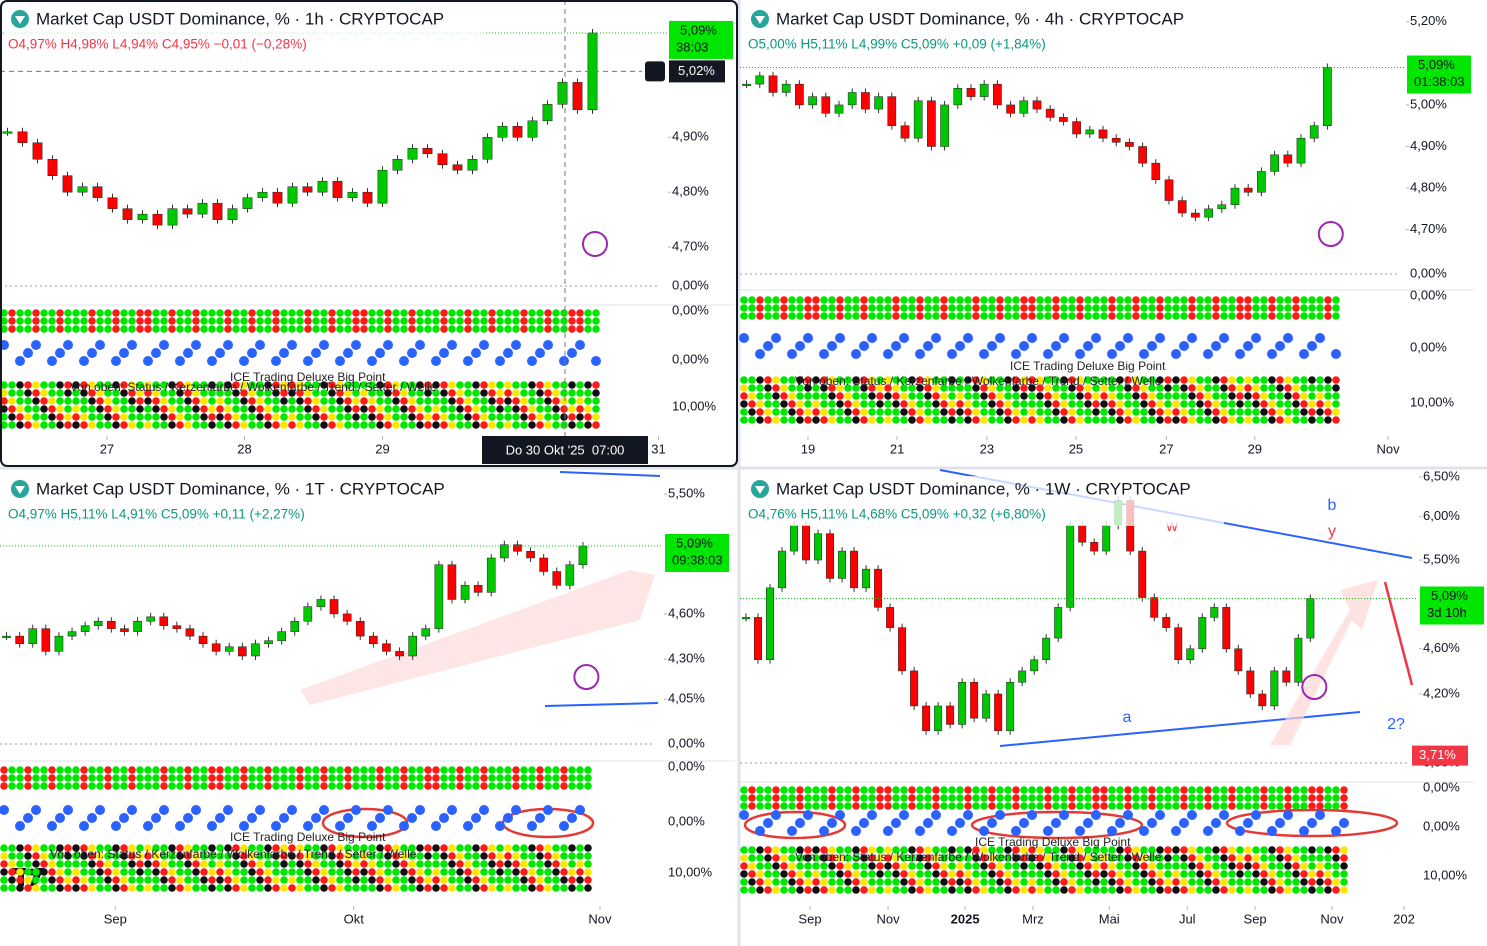 The width and height of the screenshot is (1487, 946). I want to click on header-bg, so click(984, 31).